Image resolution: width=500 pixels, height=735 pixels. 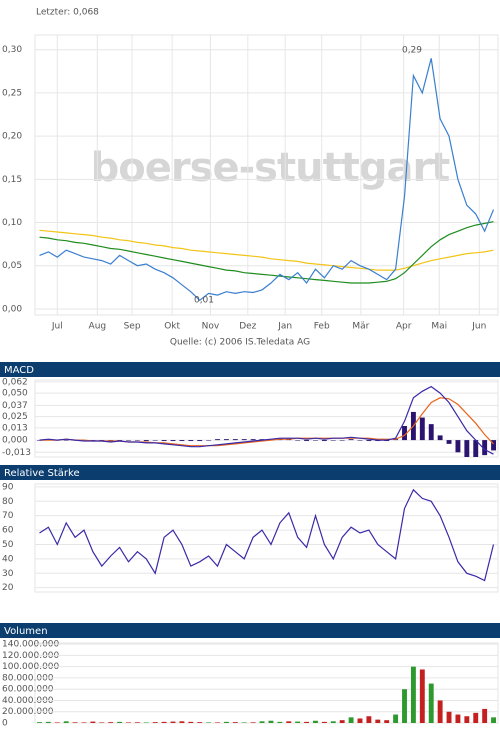 What do you see at coordinates (8, 487) in the screenshot?
I see `y-tick-label: 90` at bounding box center [8, 487].